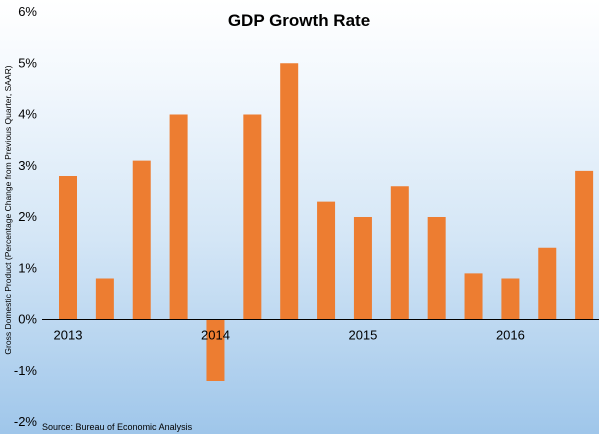 The image size is (599, 434). What do you see at coordinates (68, 335) in the screenshot?
I see `x-tick-label: 2013` at bounding box center [68, 335].